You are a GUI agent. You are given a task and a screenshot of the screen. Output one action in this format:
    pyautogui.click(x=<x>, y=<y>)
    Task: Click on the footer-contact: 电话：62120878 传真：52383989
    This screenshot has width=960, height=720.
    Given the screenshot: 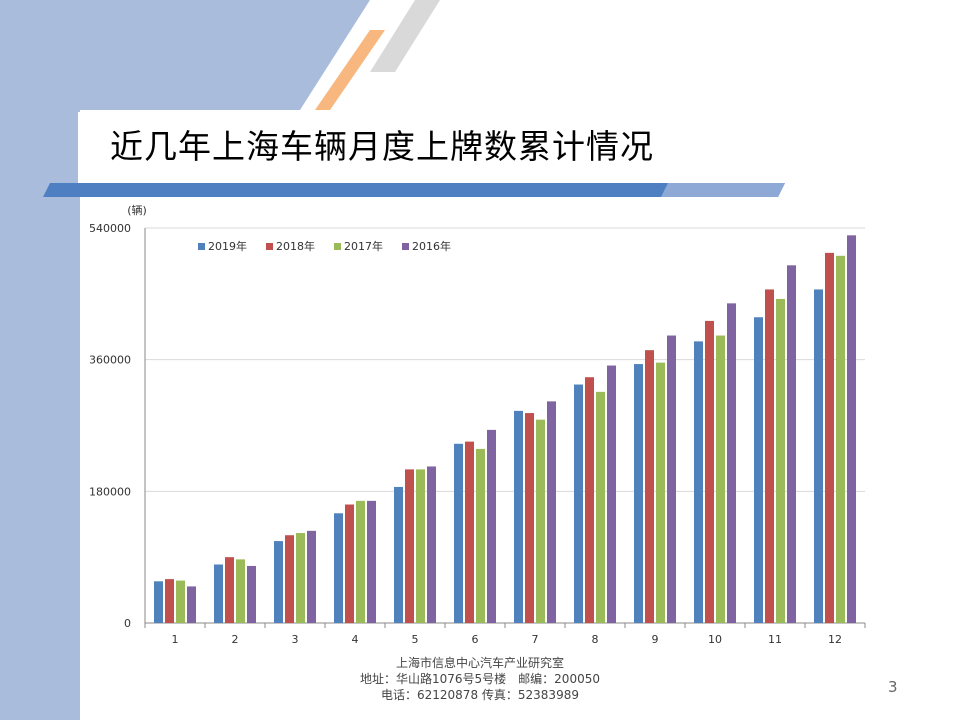 What is the action you would take?
    pyautogui.click(x=480, y=695)
    